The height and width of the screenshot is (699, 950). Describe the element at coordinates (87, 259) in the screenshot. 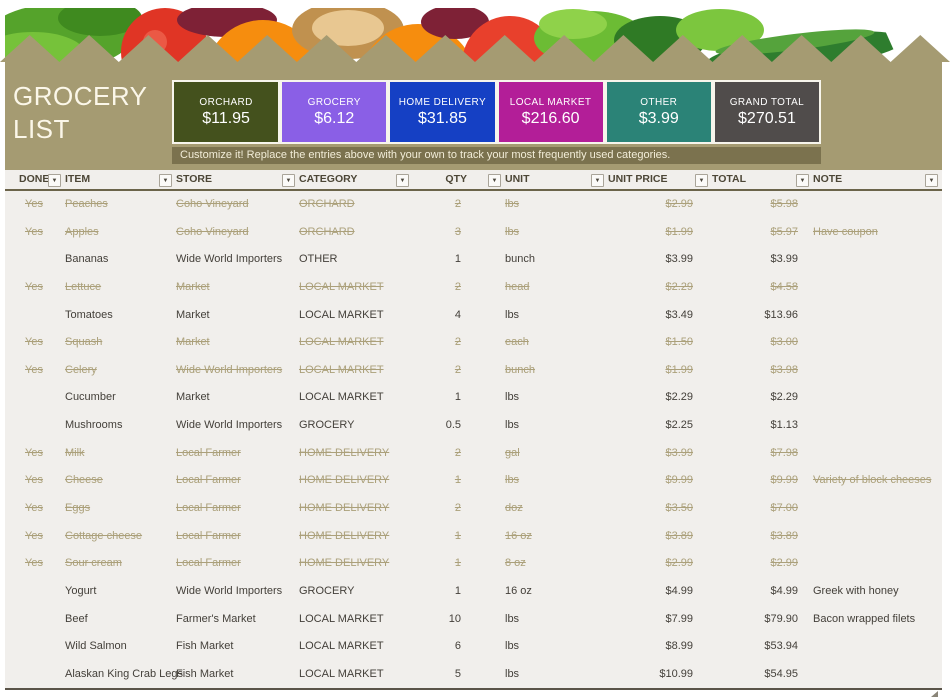

I see `cell-item: Bananas` at that location.